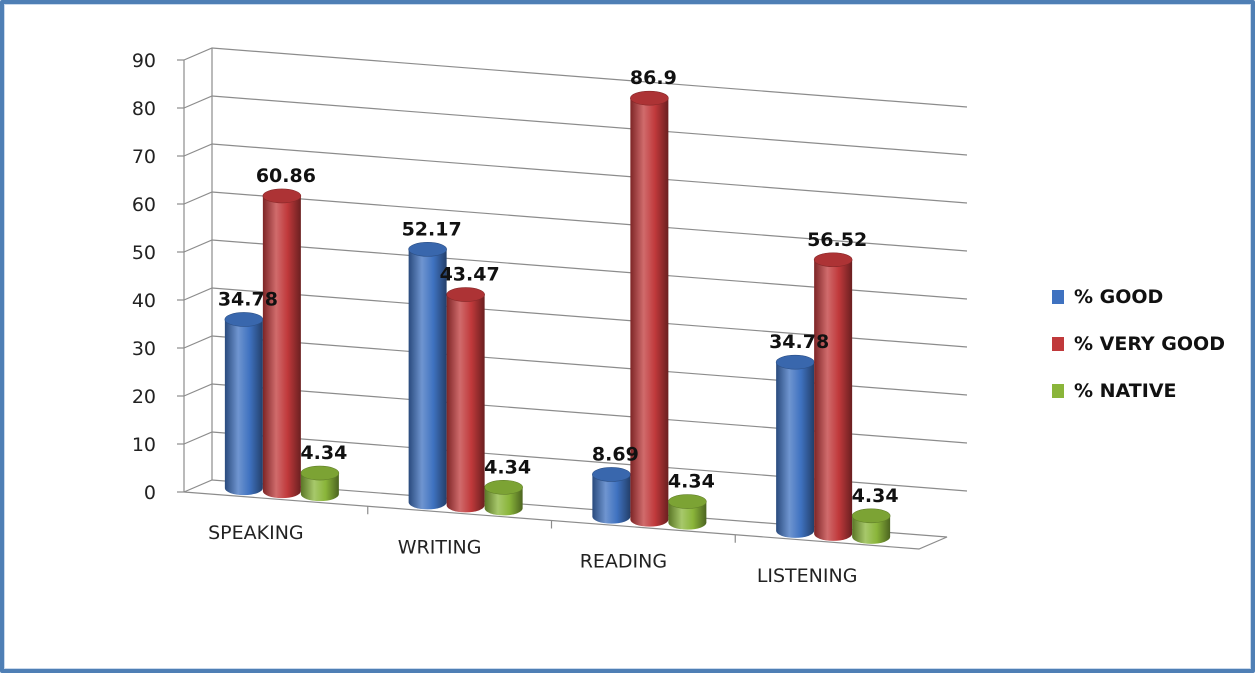  I want to click on y-tick-label: 70, so click(144, 157).